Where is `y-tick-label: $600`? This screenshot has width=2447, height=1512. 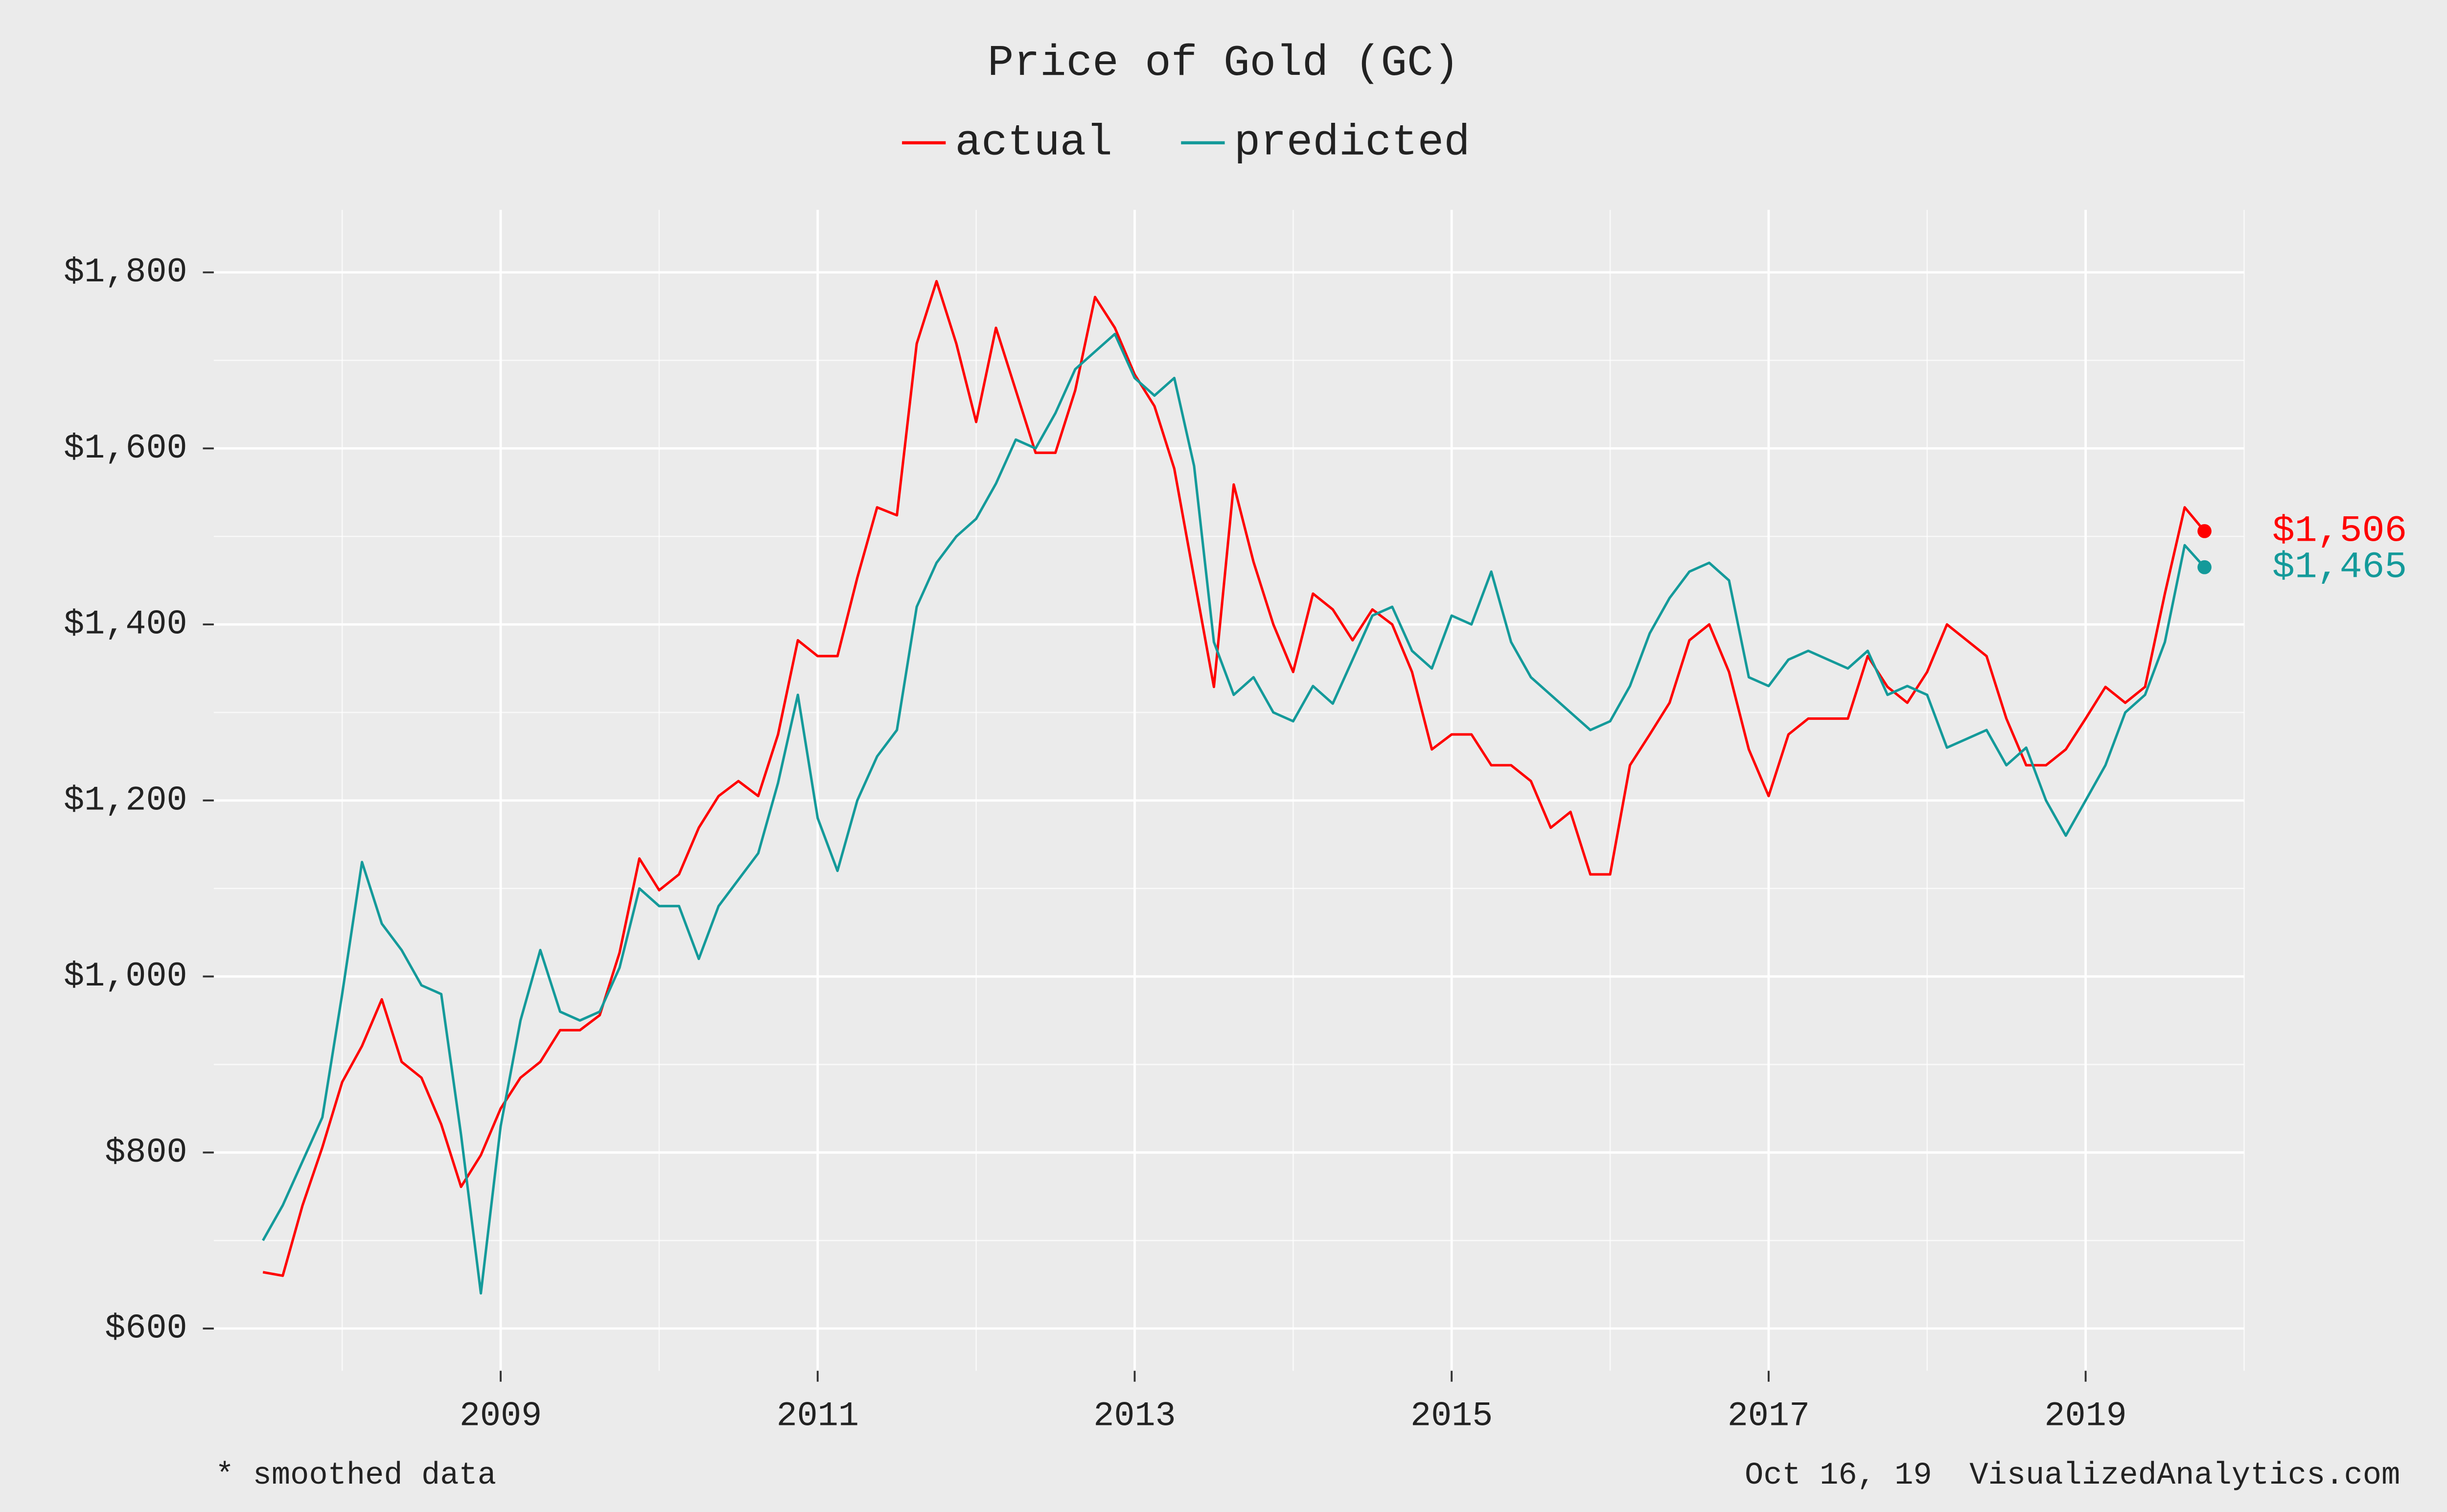
y-tick-label: $600 is located at coordinates (146, 1329).